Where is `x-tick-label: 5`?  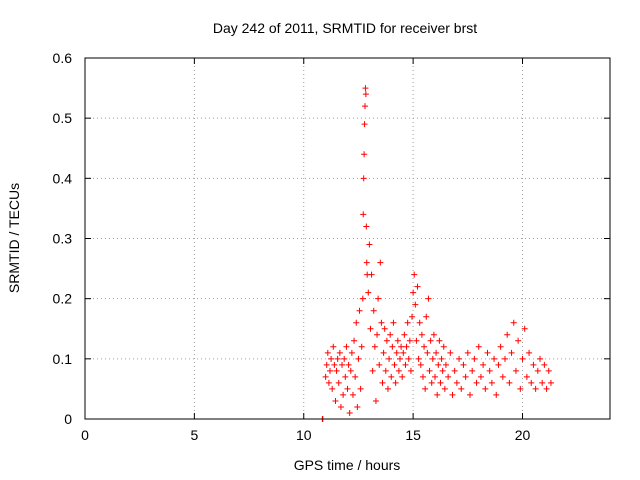
x-tick-label: 5 is located at coordinates (194, 435).